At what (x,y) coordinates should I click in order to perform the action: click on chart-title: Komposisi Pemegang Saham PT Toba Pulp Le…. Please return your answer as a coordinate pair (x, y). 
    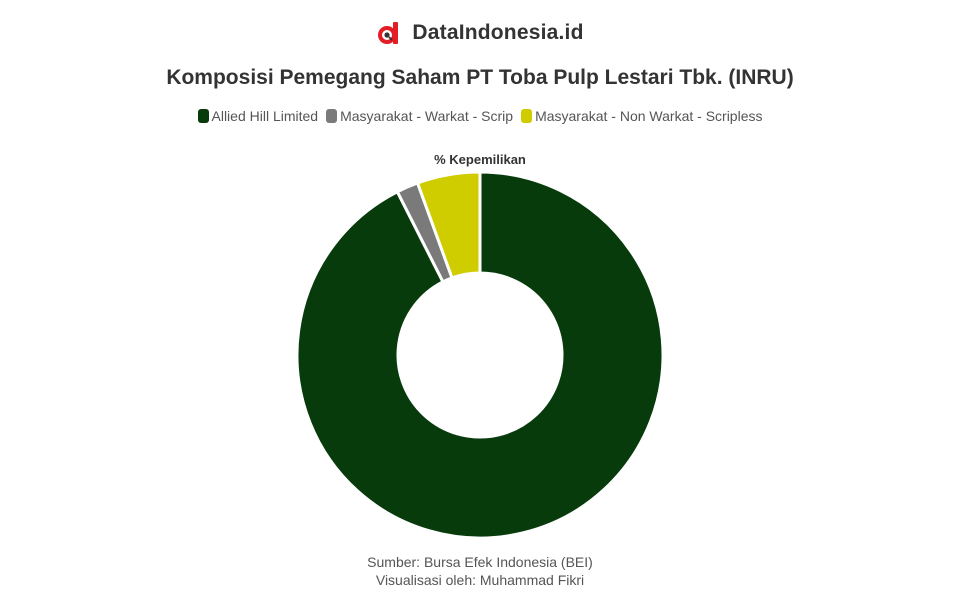
    Looking at the image, I should click on (480, 77).